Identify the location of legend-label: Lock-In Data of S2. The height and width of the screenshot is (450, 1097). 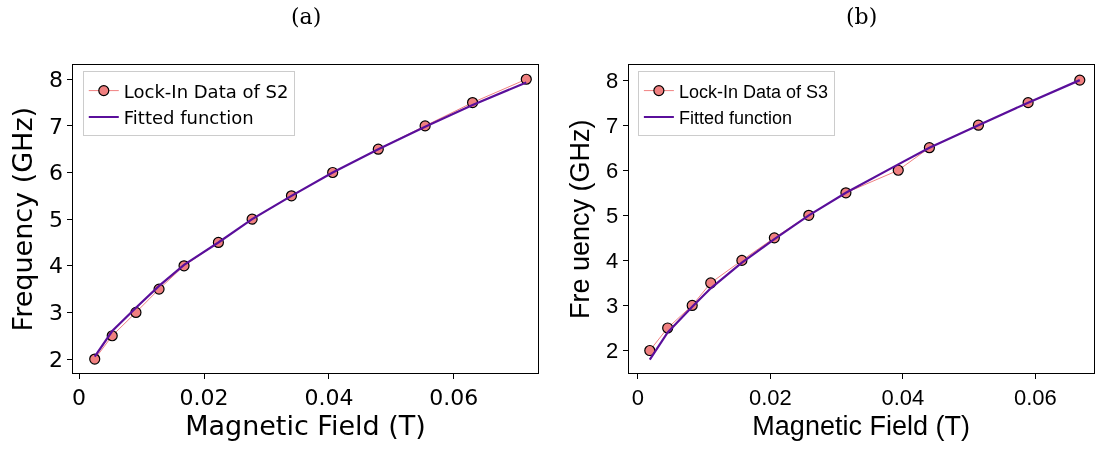
(206, 91).